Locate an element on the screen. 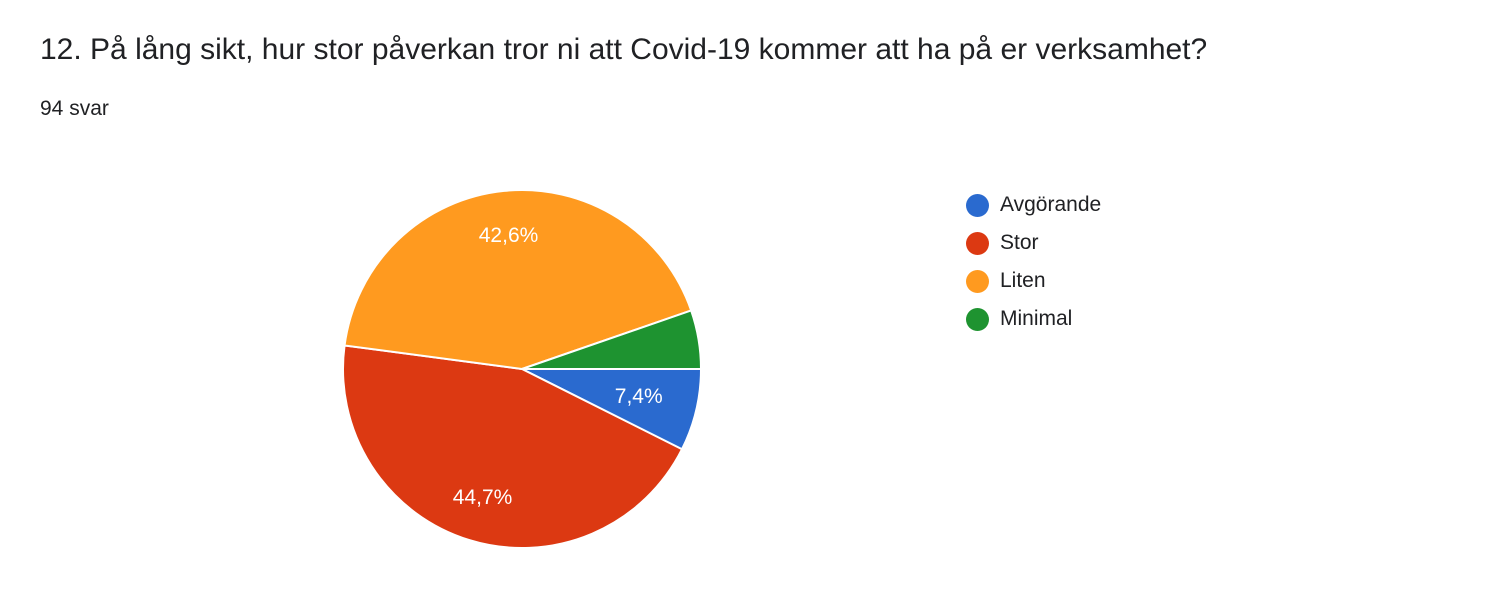 The width and height of the screenshot is (1512, 604). slice-label-stor: 44,7% is located at coordinates (483, 497).